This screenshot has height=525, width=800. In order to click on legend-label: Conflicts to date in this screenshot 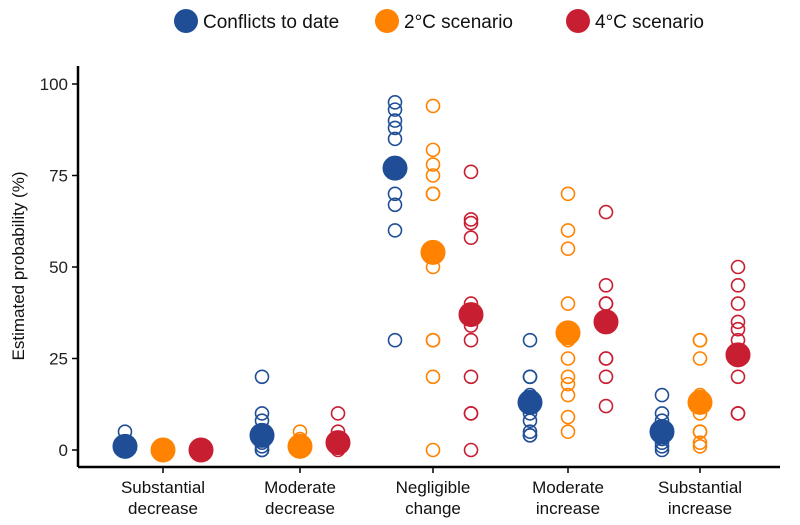, I will do `click(271, 22)`.